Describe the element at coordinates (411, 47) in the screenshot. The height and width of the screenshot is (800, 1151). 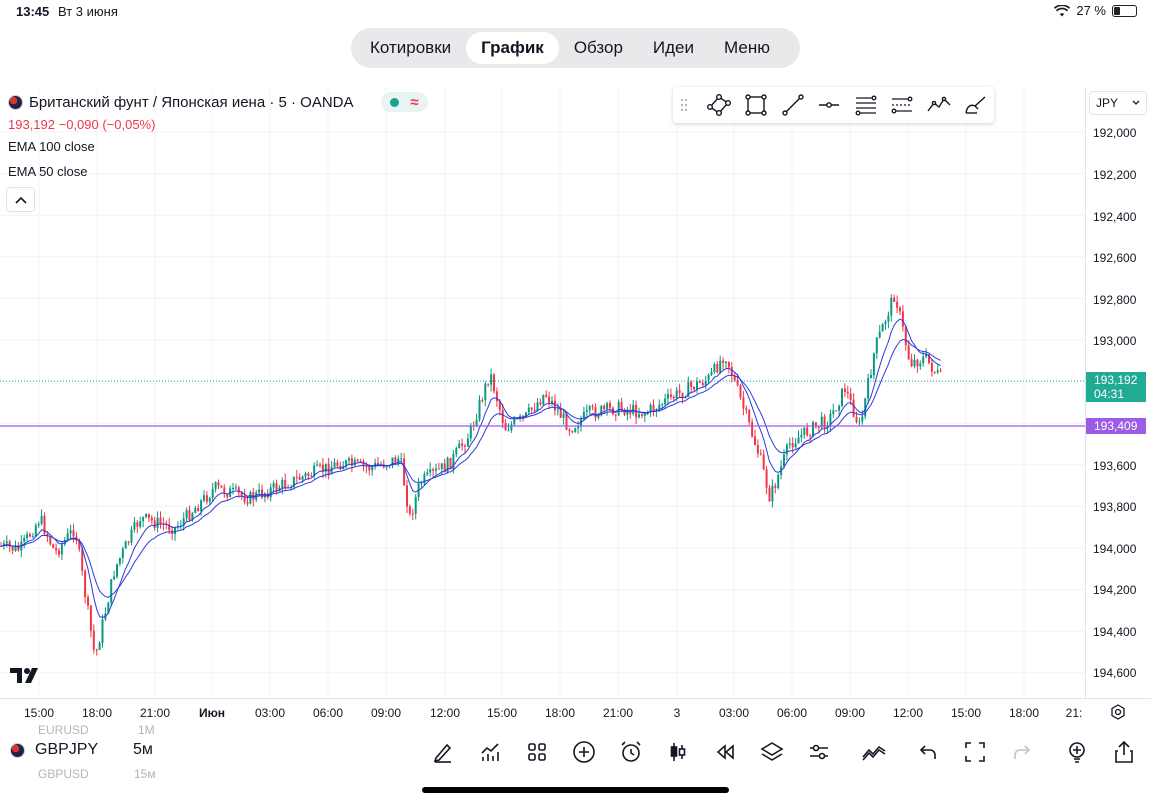
I see `tab-quotes: Котировки` at that location.